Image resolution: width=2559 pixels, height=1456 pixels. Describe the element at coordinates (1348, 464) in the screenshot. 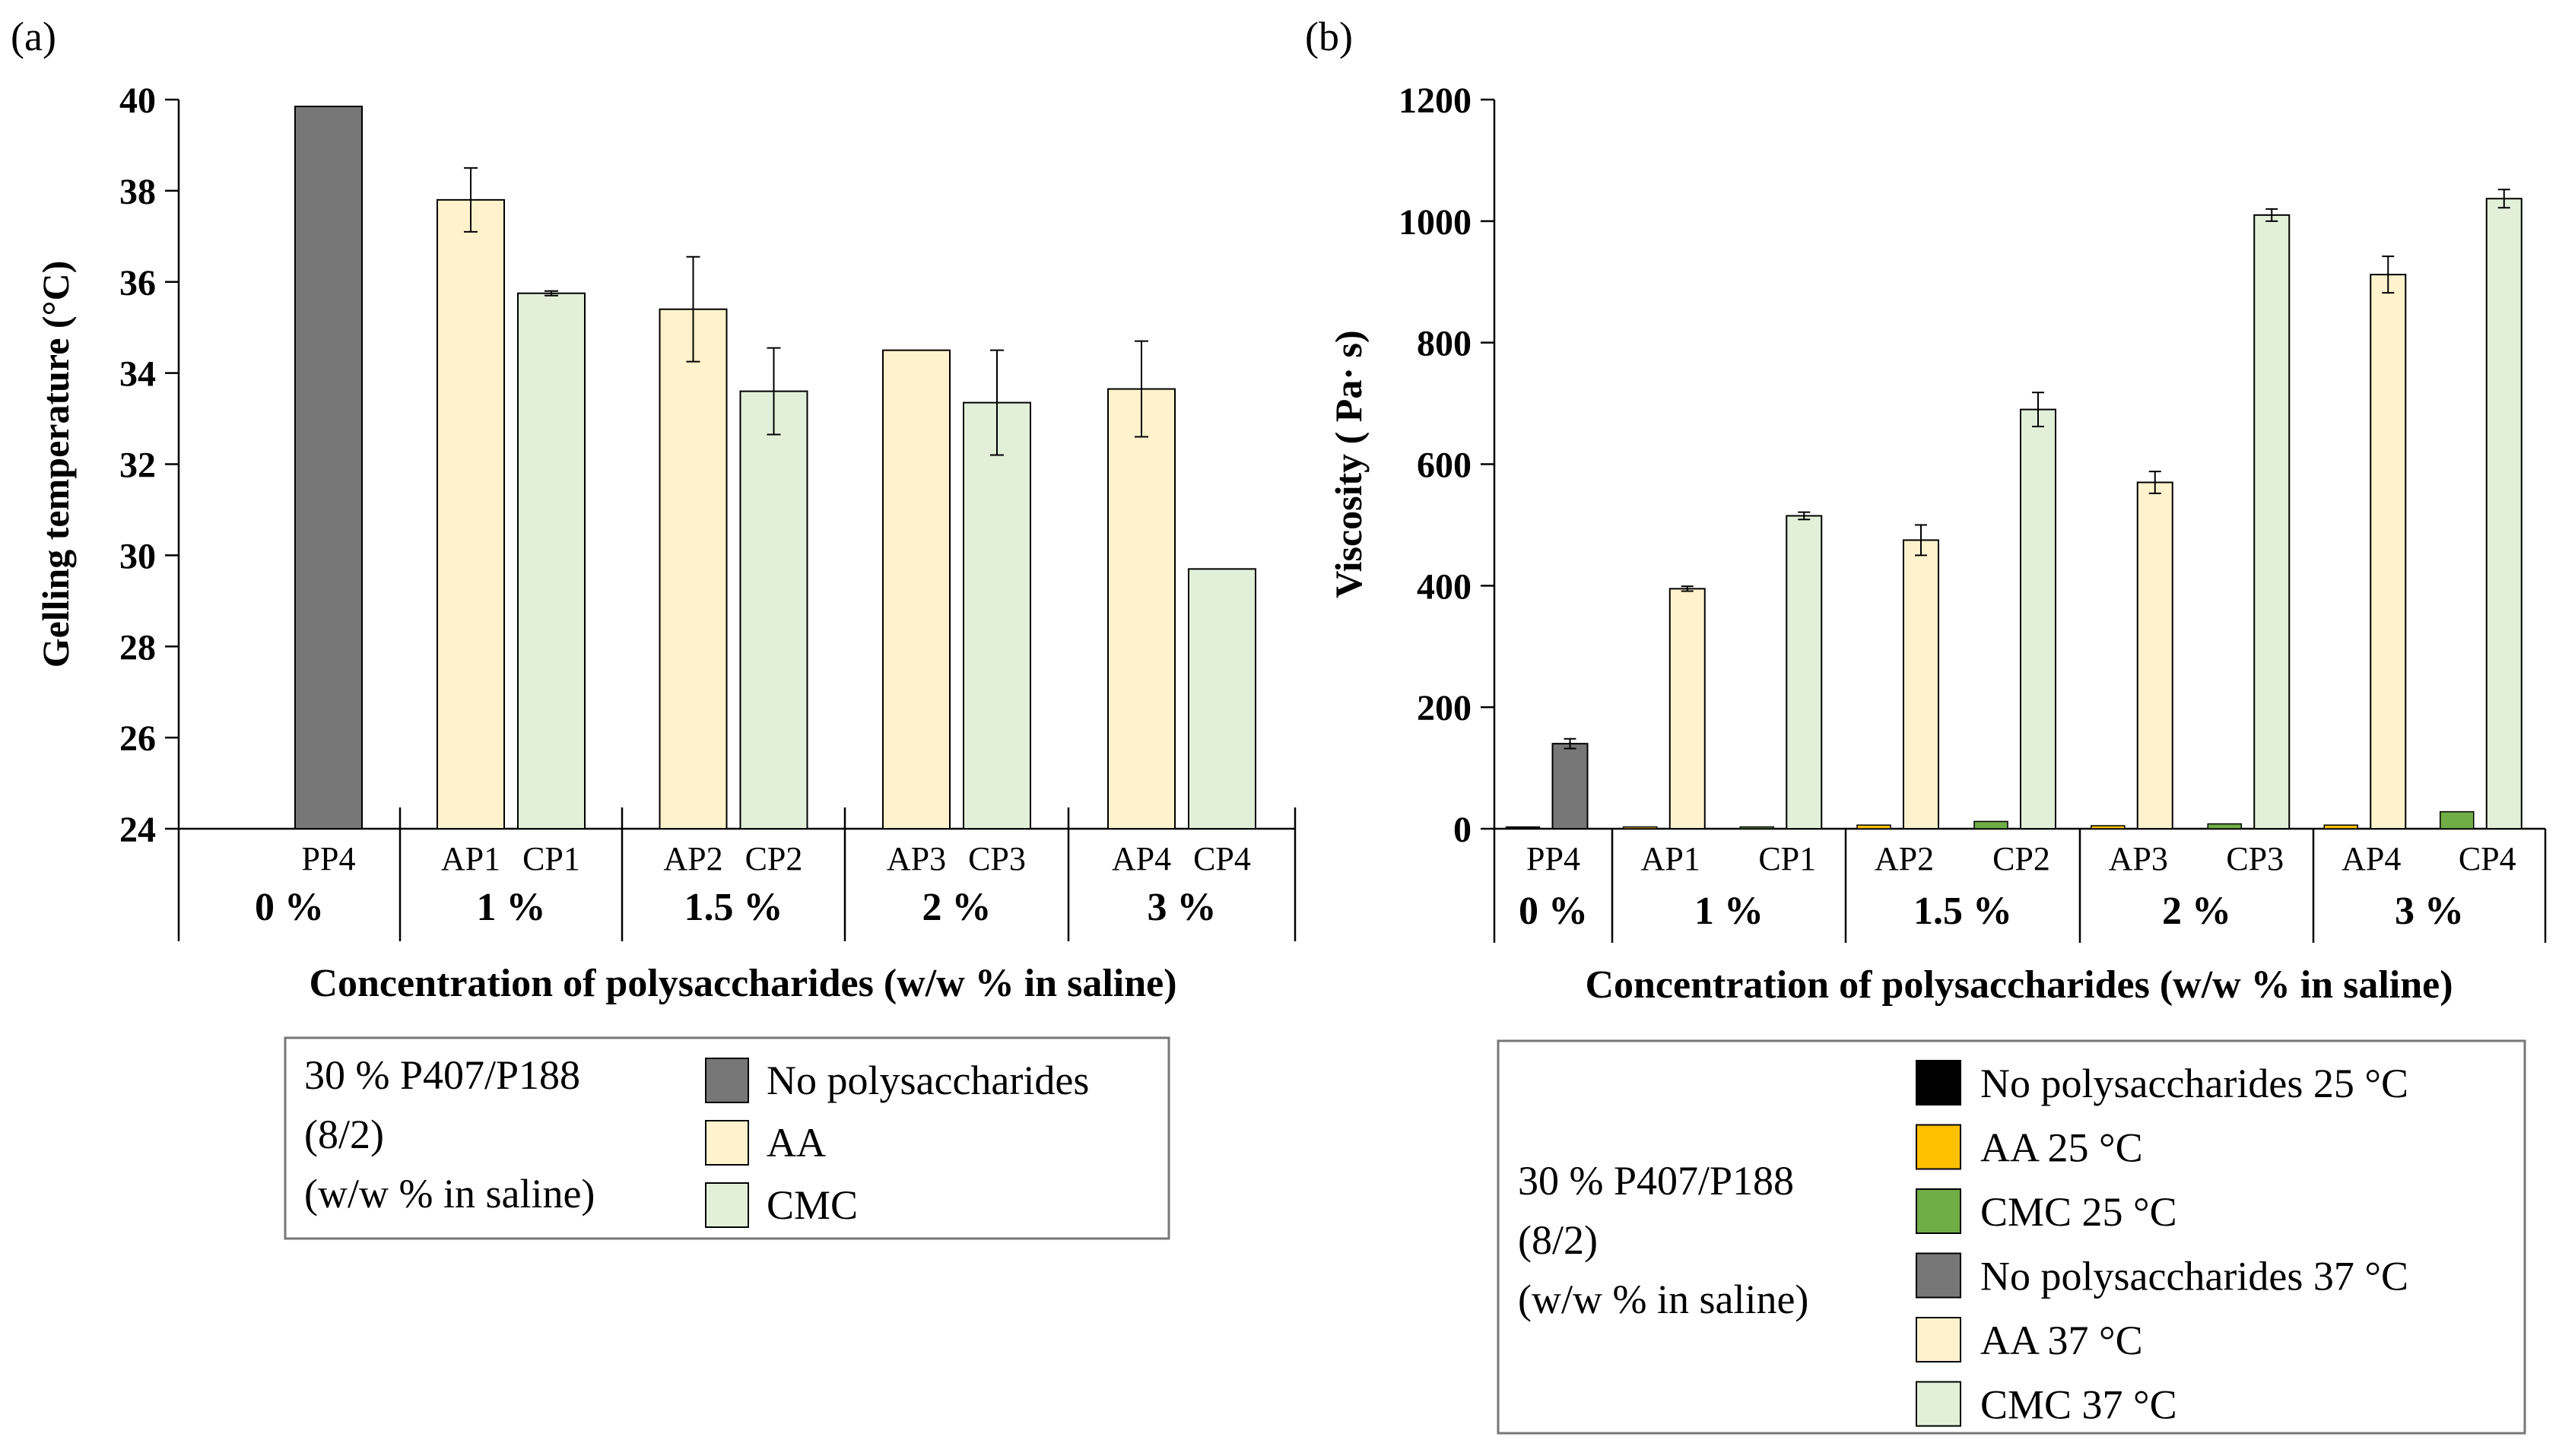

I see `b-y-label: Viscosity ( Pa· s)` at that location.